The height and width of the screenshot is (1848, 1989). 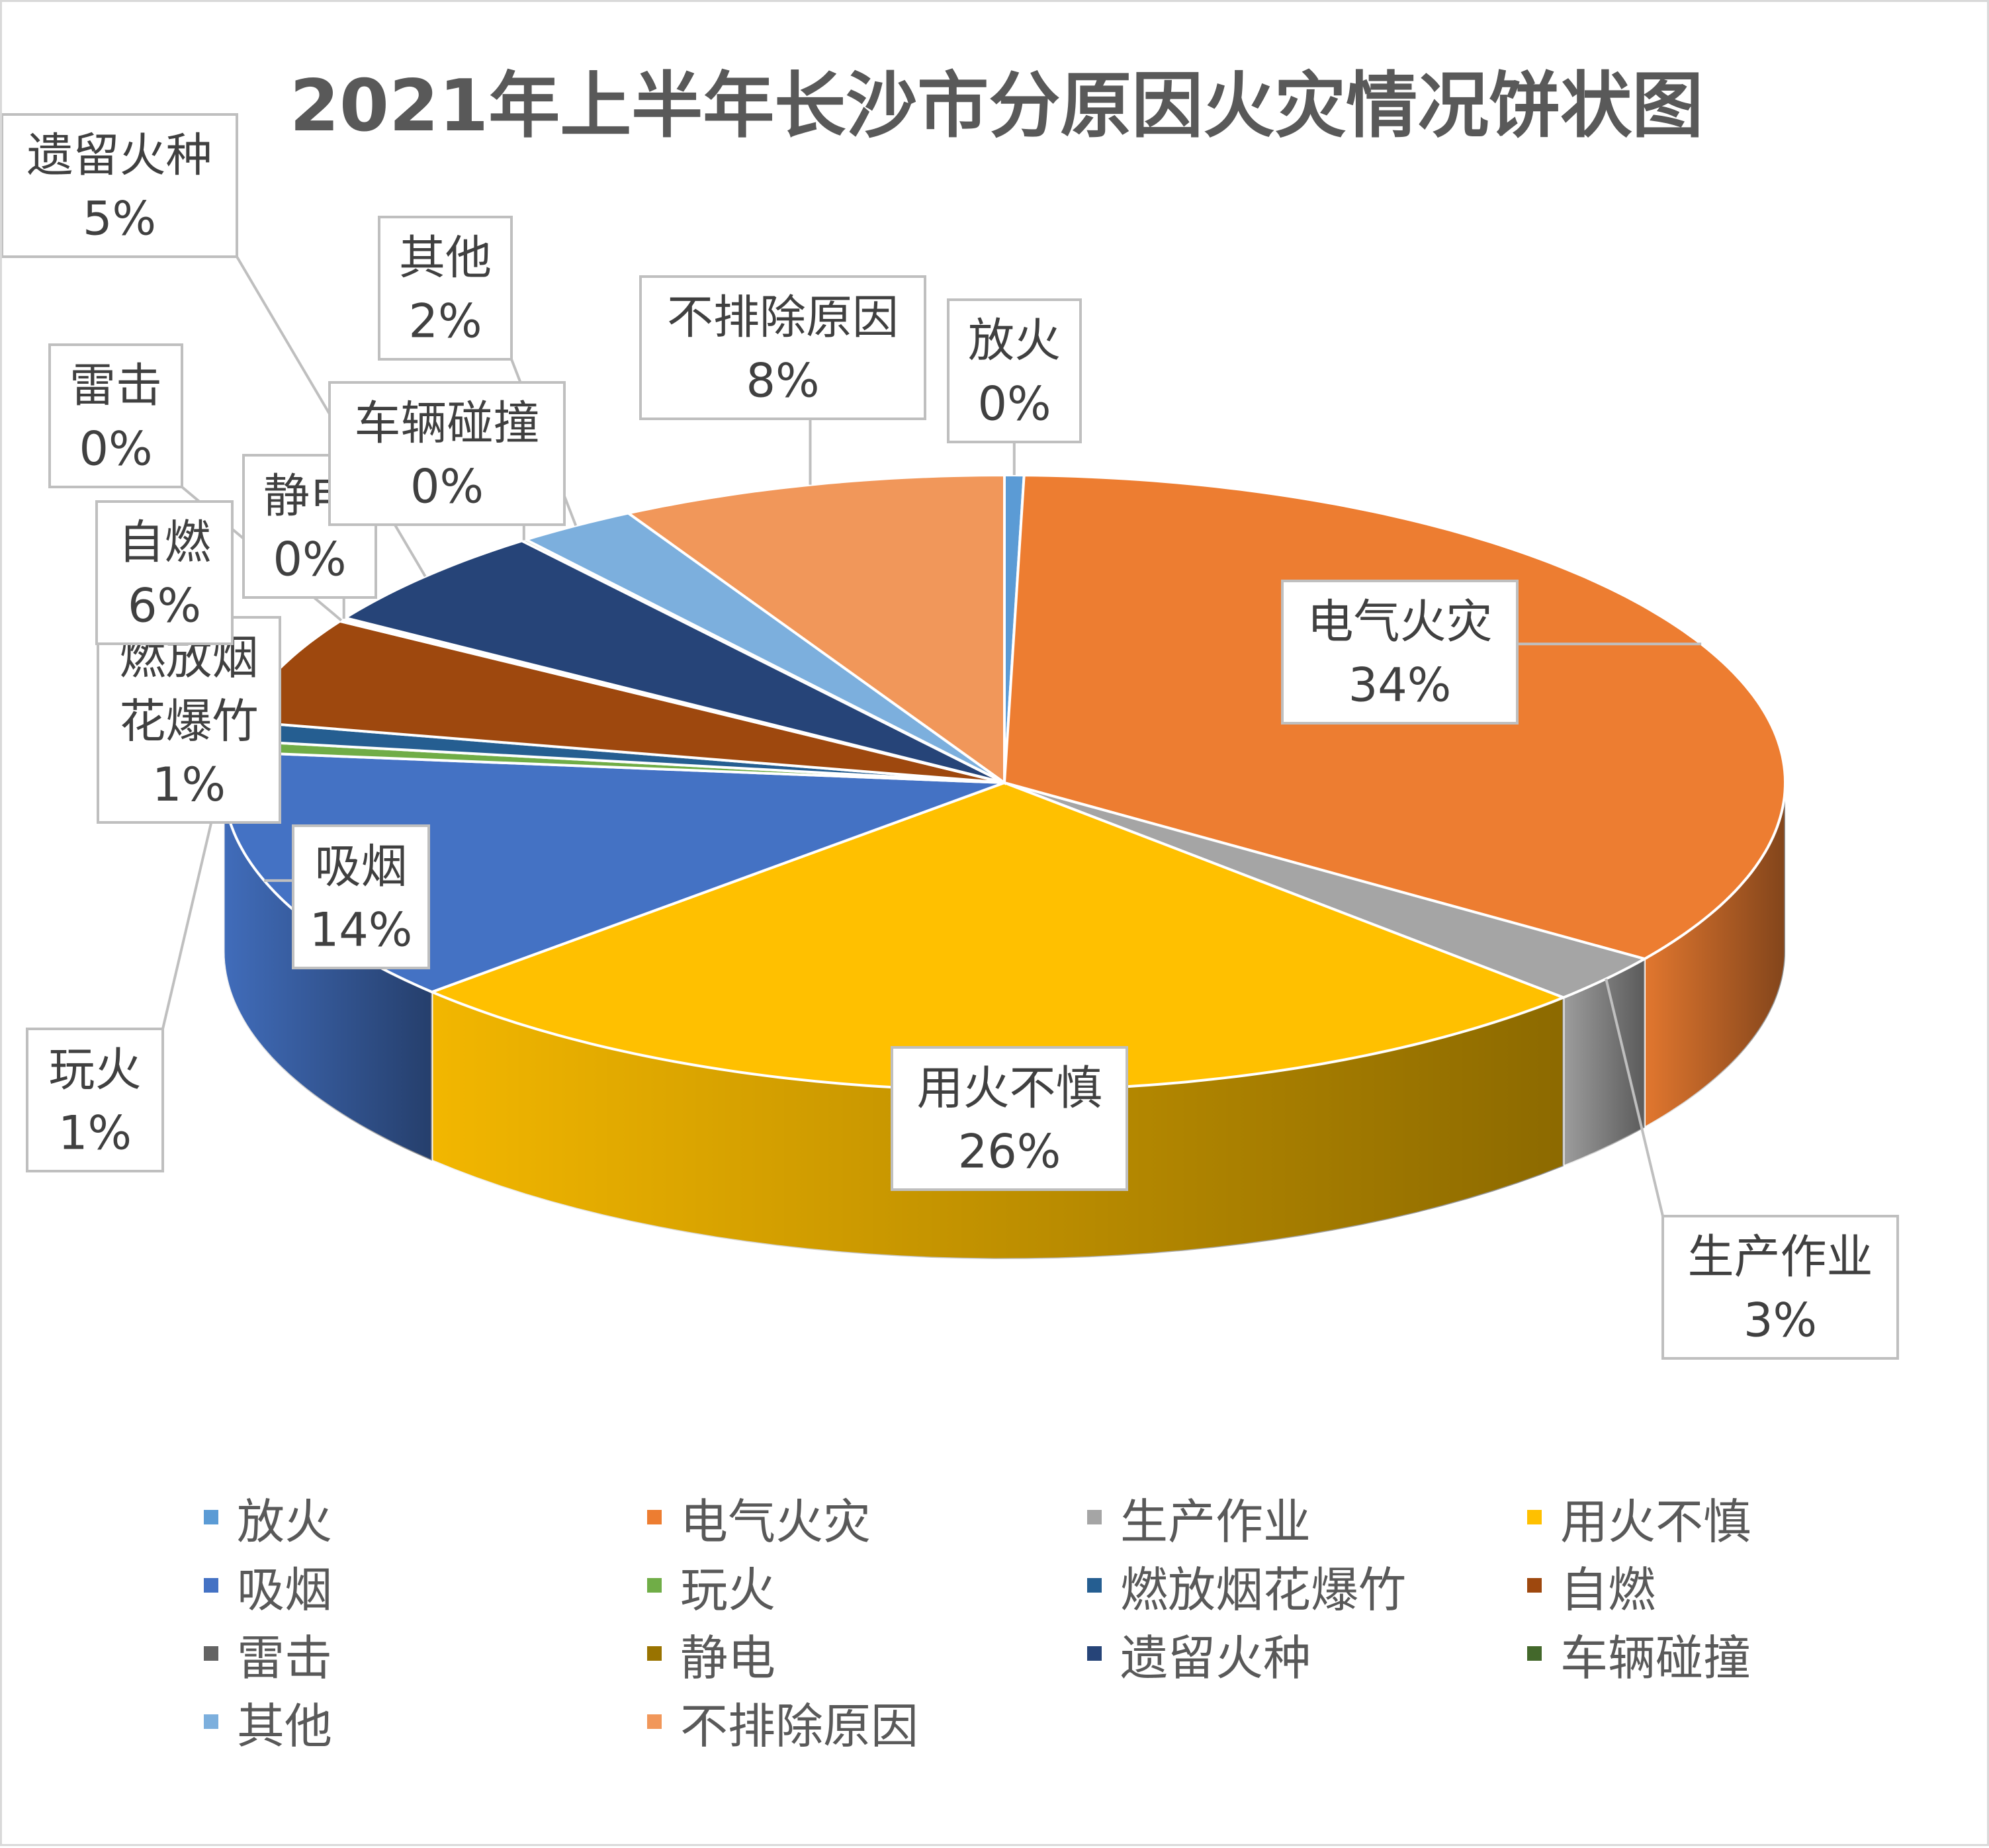 What do you see at coordinates (776, 1521) in the screenshot?
I see `legend-label: 电气火灾` at bounding box center [776, 1521].